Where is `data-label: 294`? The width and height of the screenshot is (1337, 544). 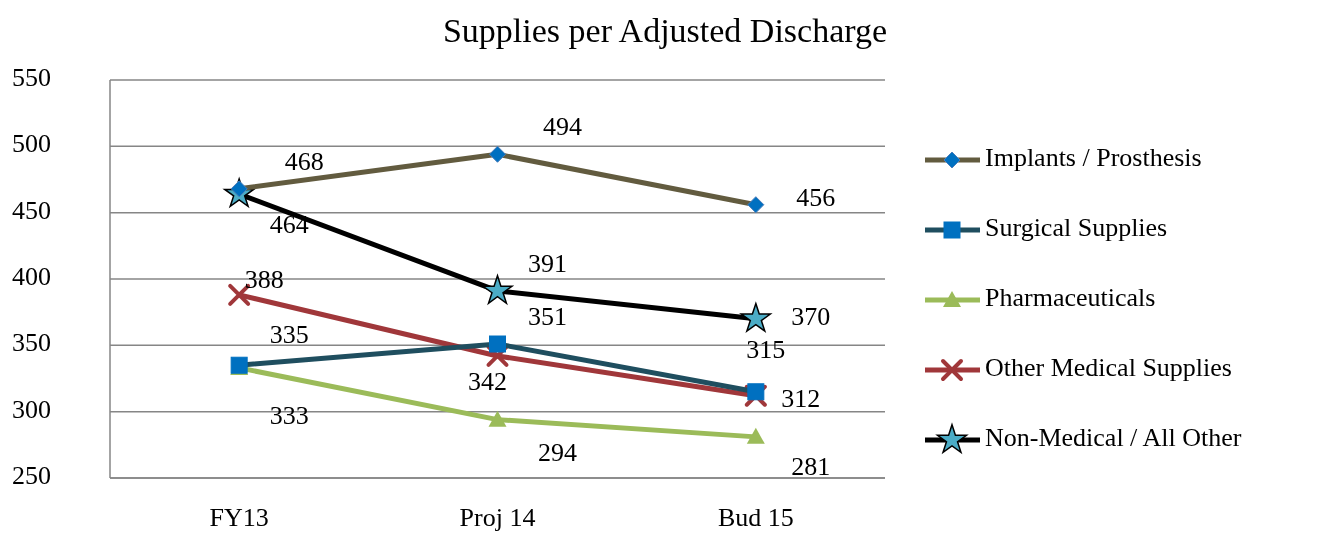
data-label: 294 is located at coordinates (557, 452).